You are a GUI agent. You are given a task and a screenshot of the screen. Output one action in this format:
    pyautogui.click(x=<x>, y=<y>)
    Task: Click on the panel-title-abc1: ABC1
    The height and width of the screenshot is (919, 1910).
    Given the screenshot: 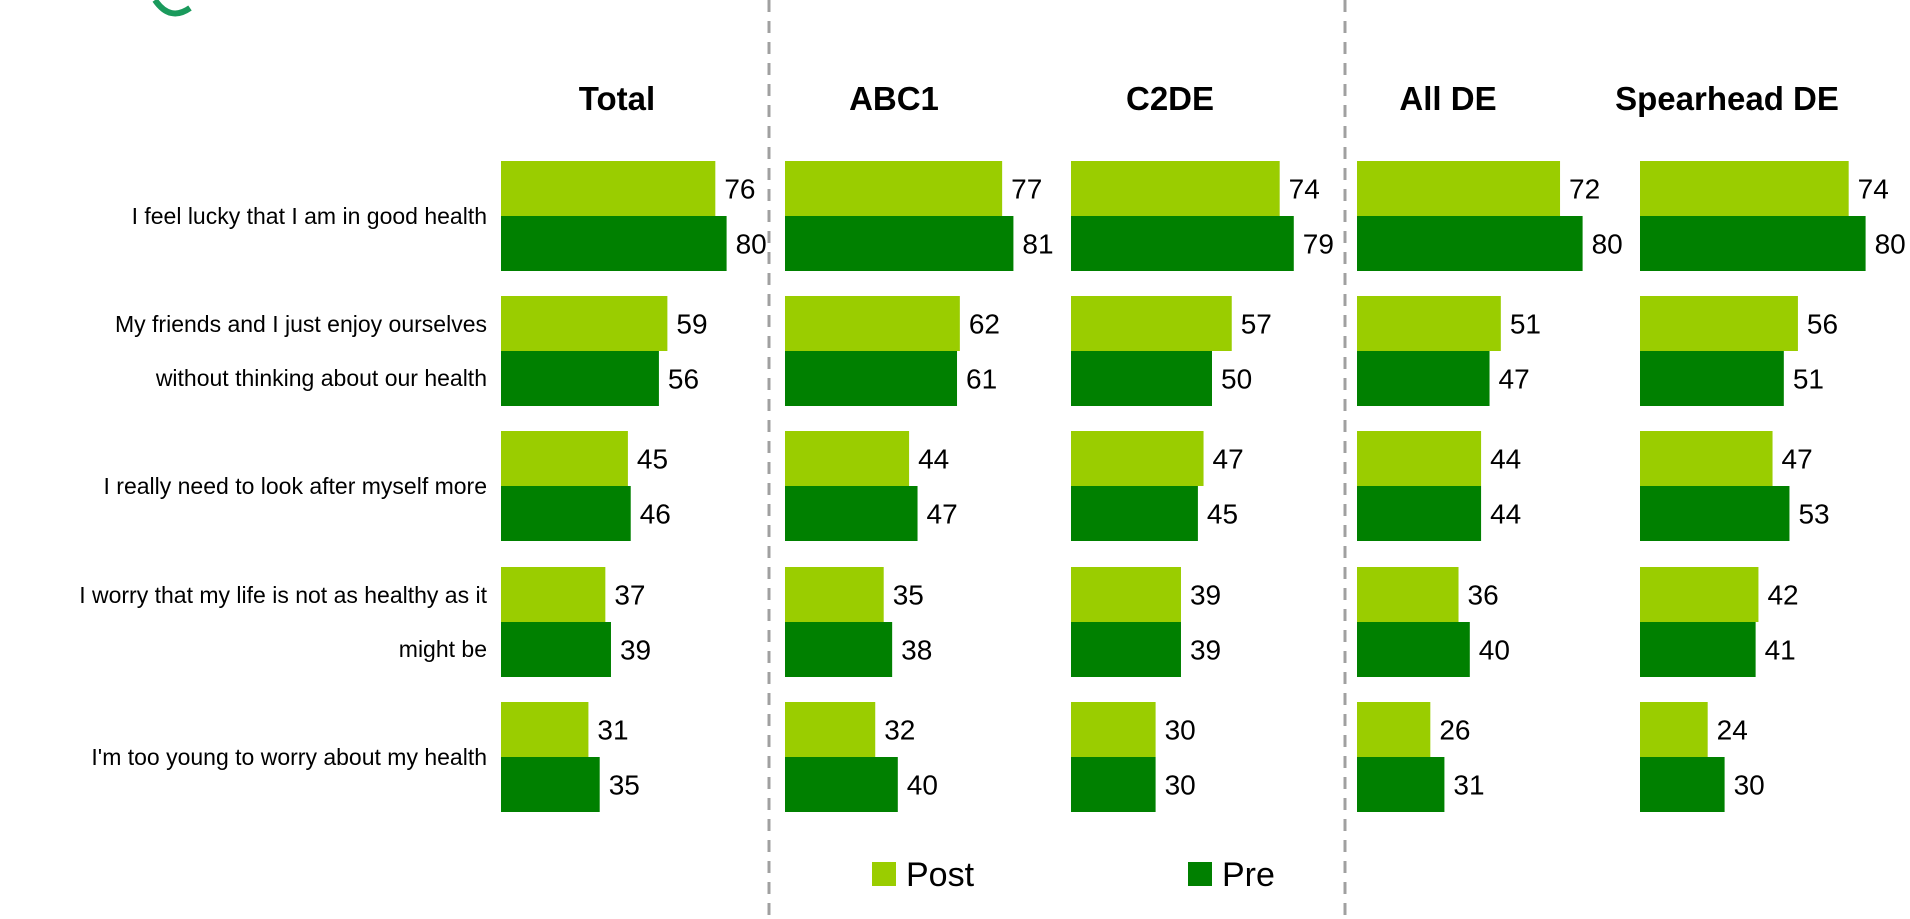 What is the action you would take?
    pyautogui.click(x=894, y=98)
    